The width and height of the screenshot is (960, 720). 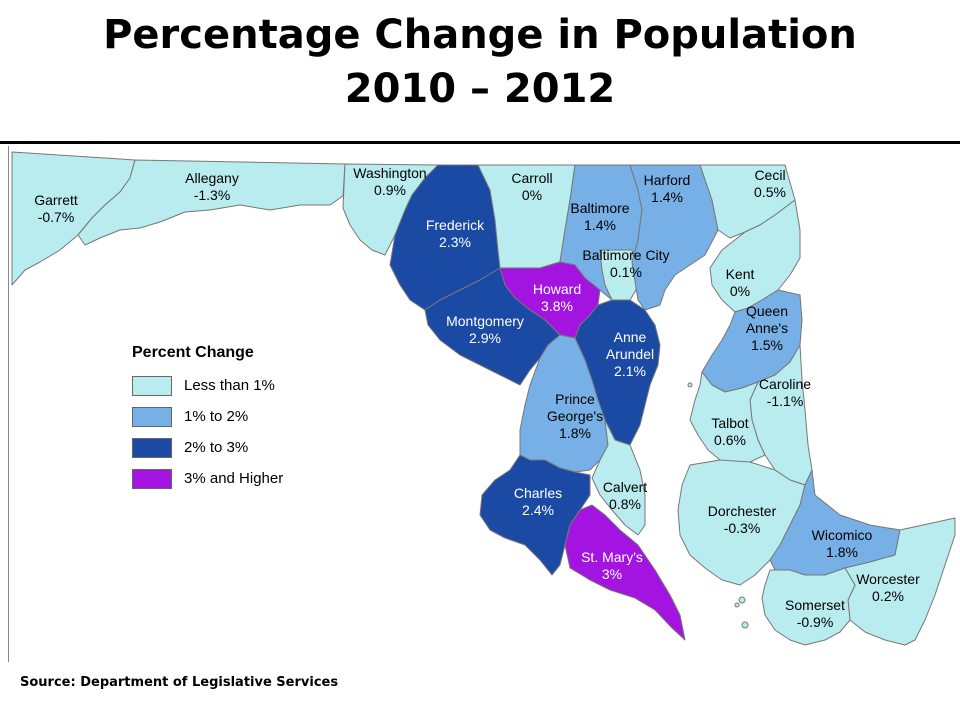 I want to click on legend-item-1-to-2: 1% to 2%, so click(x=232, y=416).